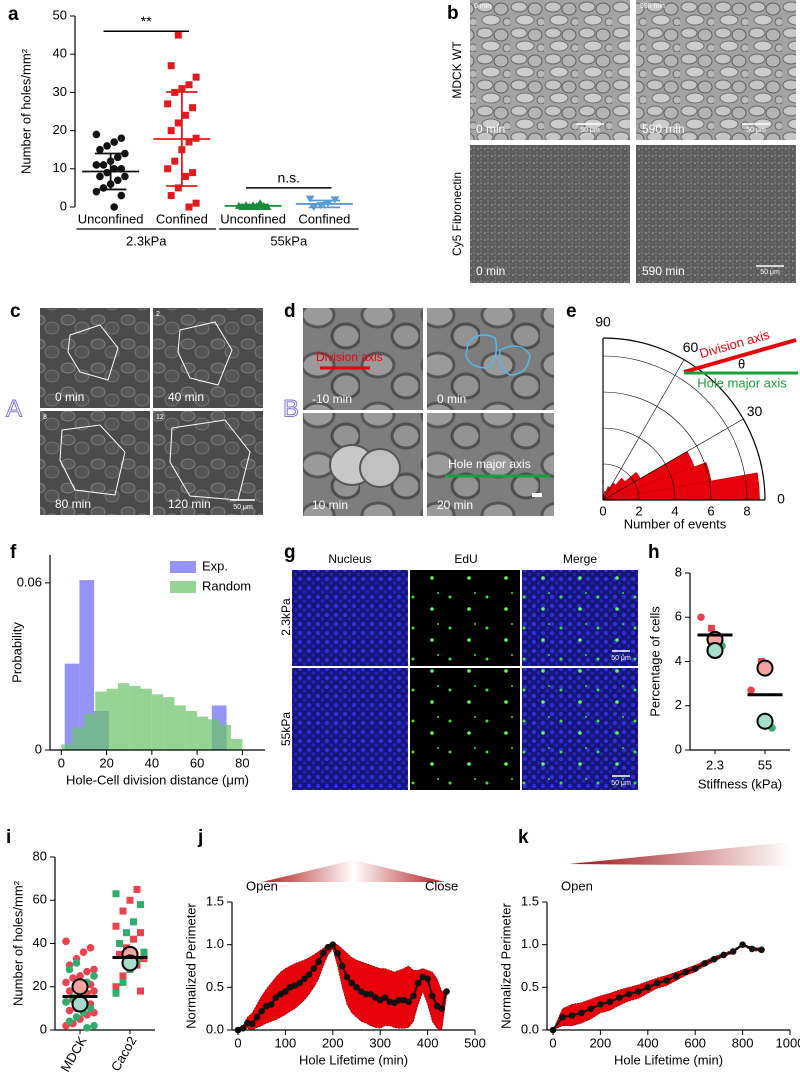 The width and height of the screenshot is (800, 1077). What do you see at coordinates (146, 21) in the screenshot?
I see `significance-label: **` at bounding box center [146, 21].